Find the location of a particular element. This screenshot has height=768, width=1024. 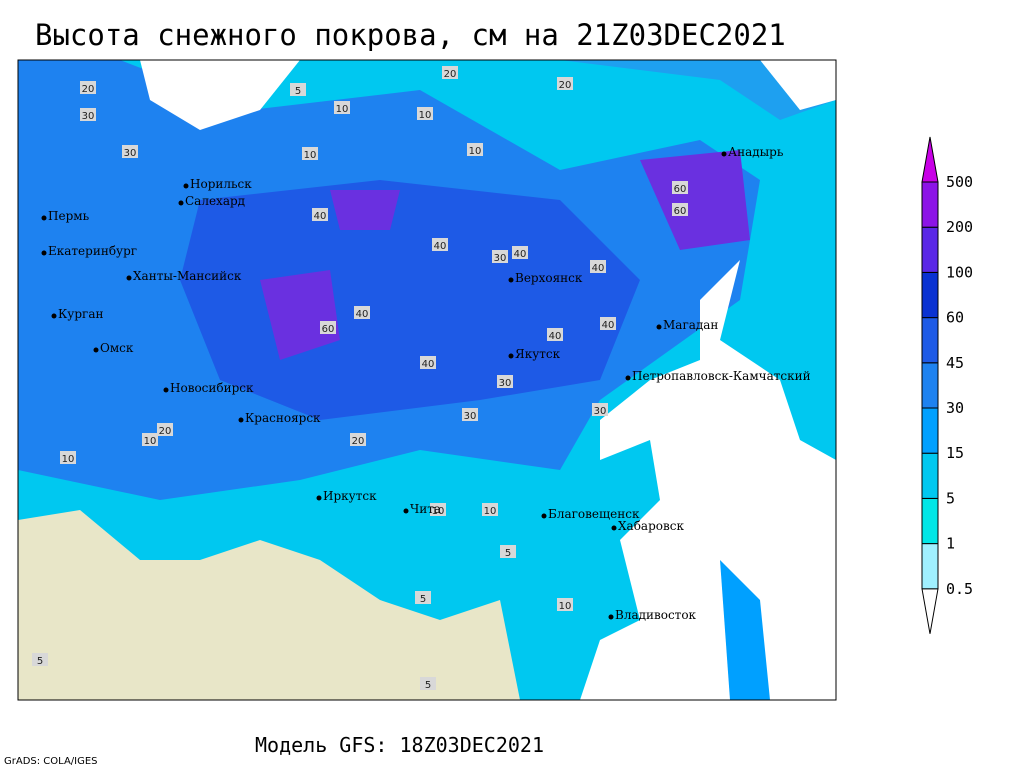

steppe is located at coordinates (269, 605).